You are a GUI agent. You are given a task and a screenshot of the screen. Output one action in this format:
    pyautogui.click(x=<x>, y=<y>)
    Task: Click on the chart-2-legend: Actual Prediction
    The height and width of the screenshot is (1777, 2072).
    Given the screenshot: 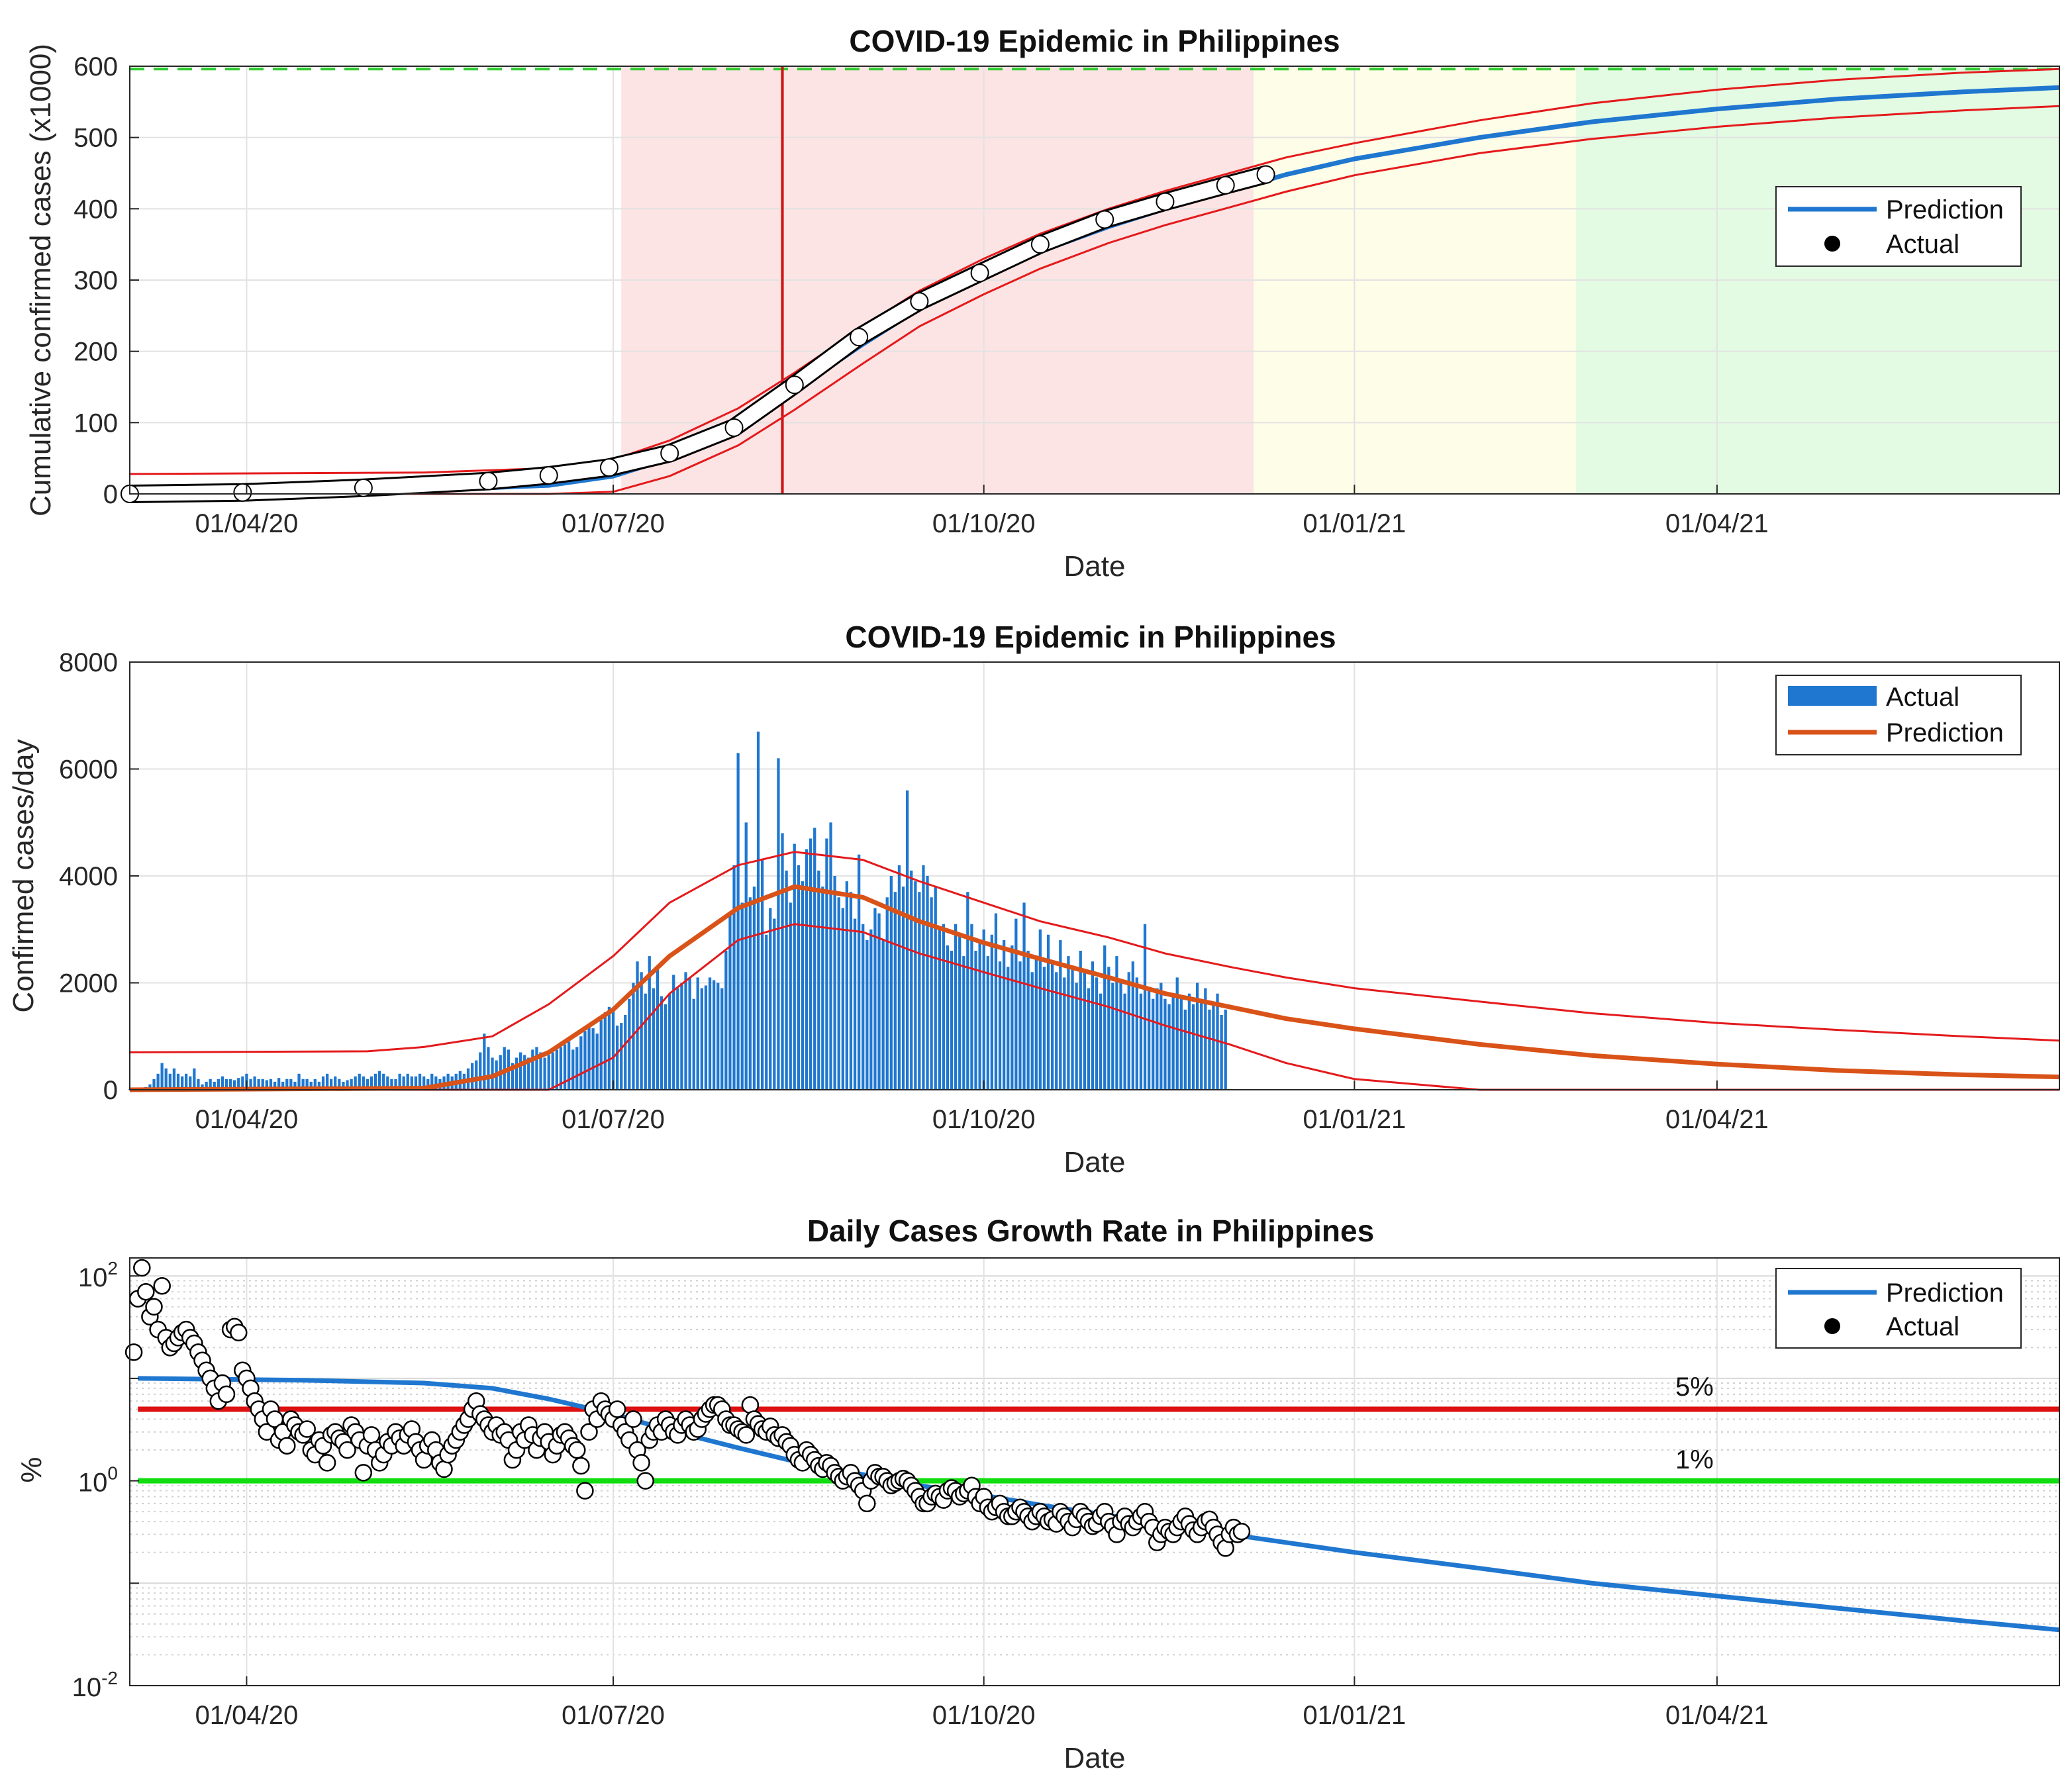 What is the action you would take?
    pyautogui.click(x=1898, y=715)
    